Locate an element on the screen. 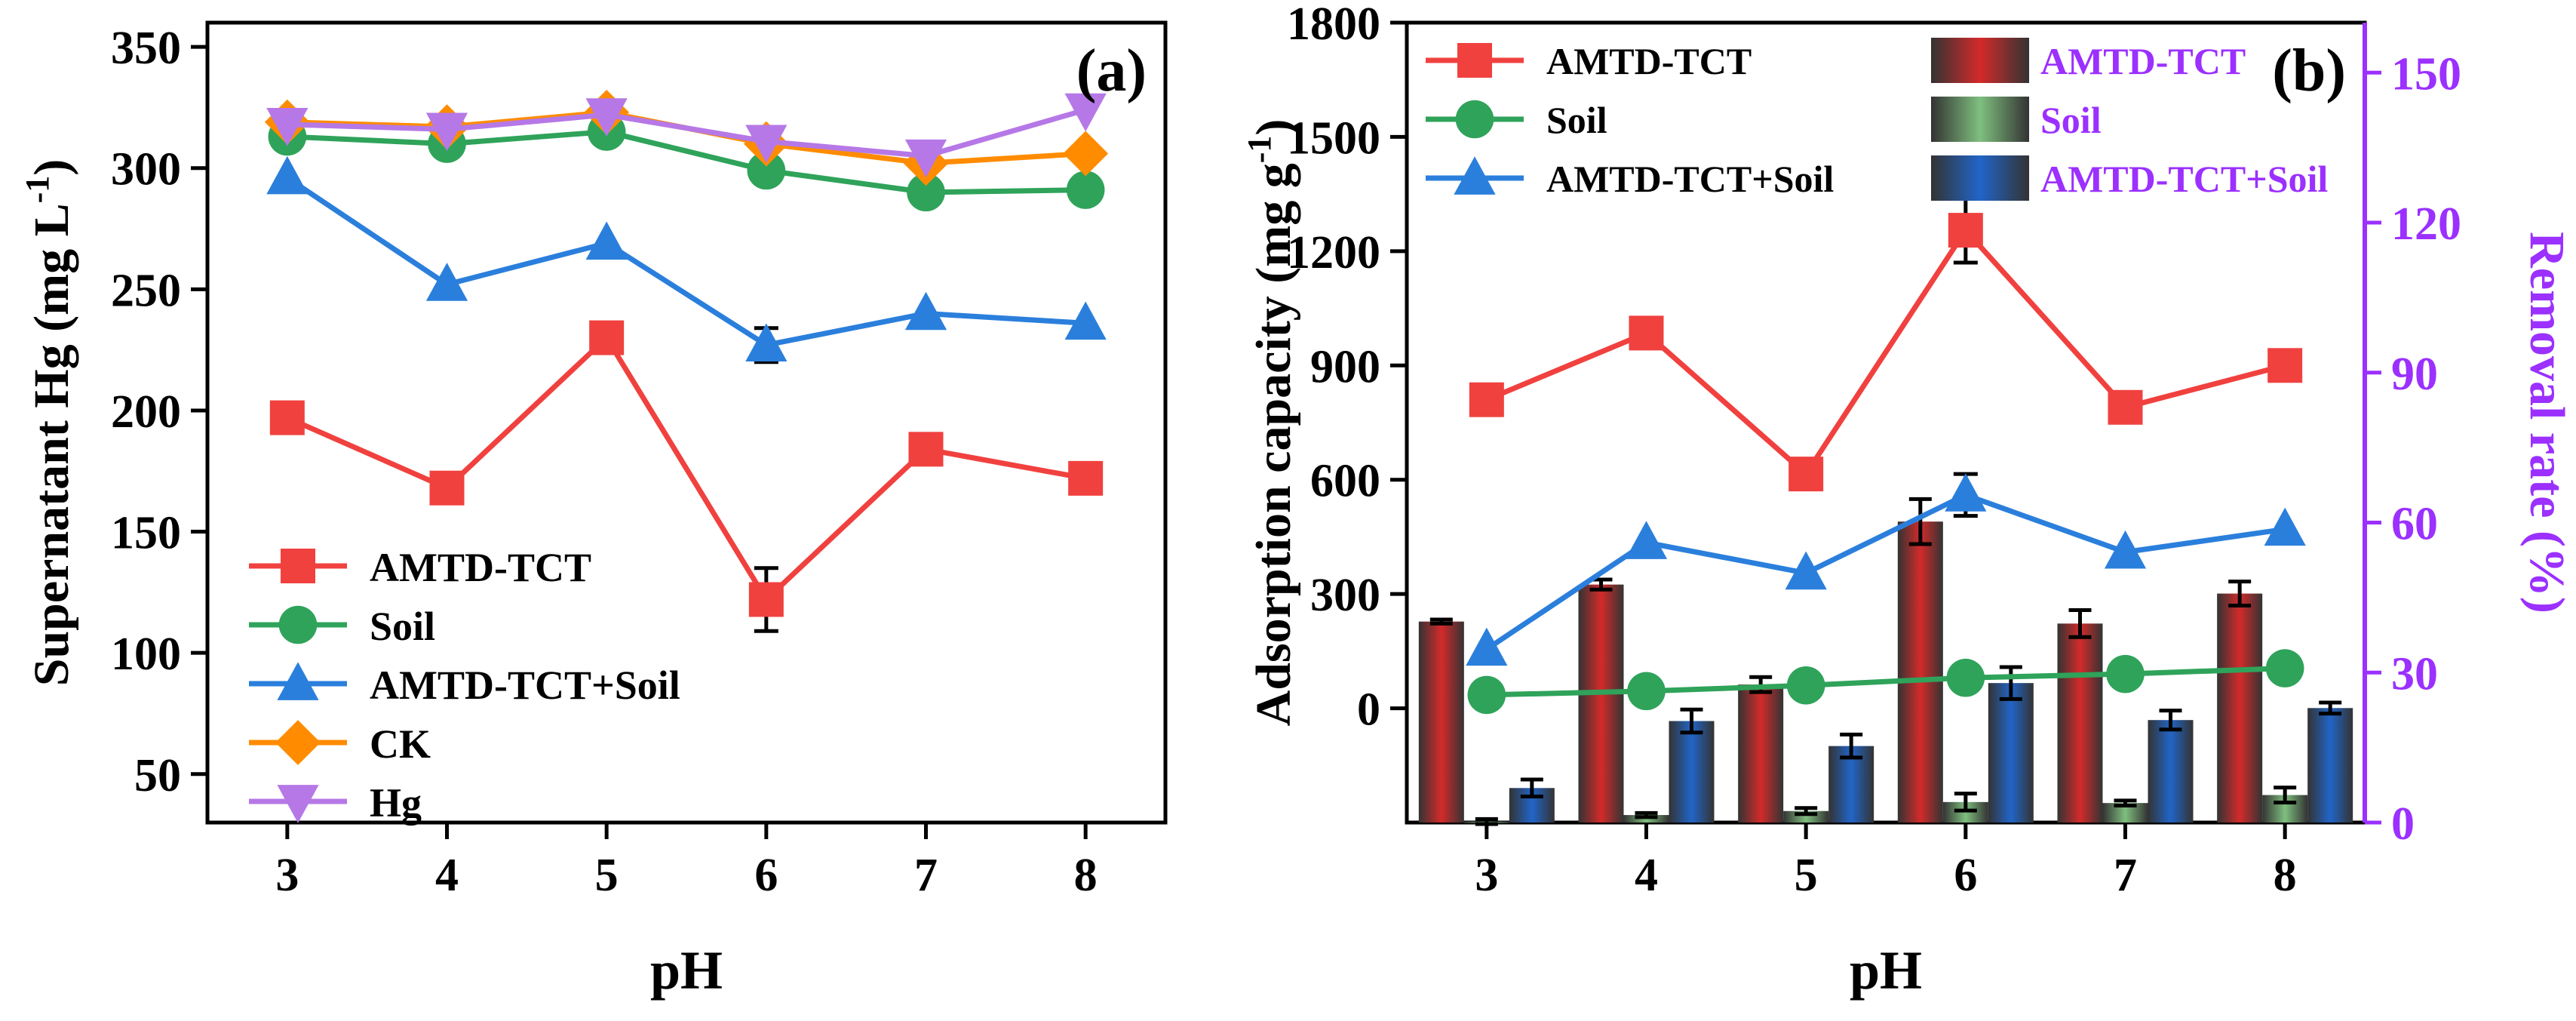 This screenshot has width=2576, height=1021. panel-b-right-y-ticks: 0 30 60 90 120 150 is located at coordinates (2413, 449).